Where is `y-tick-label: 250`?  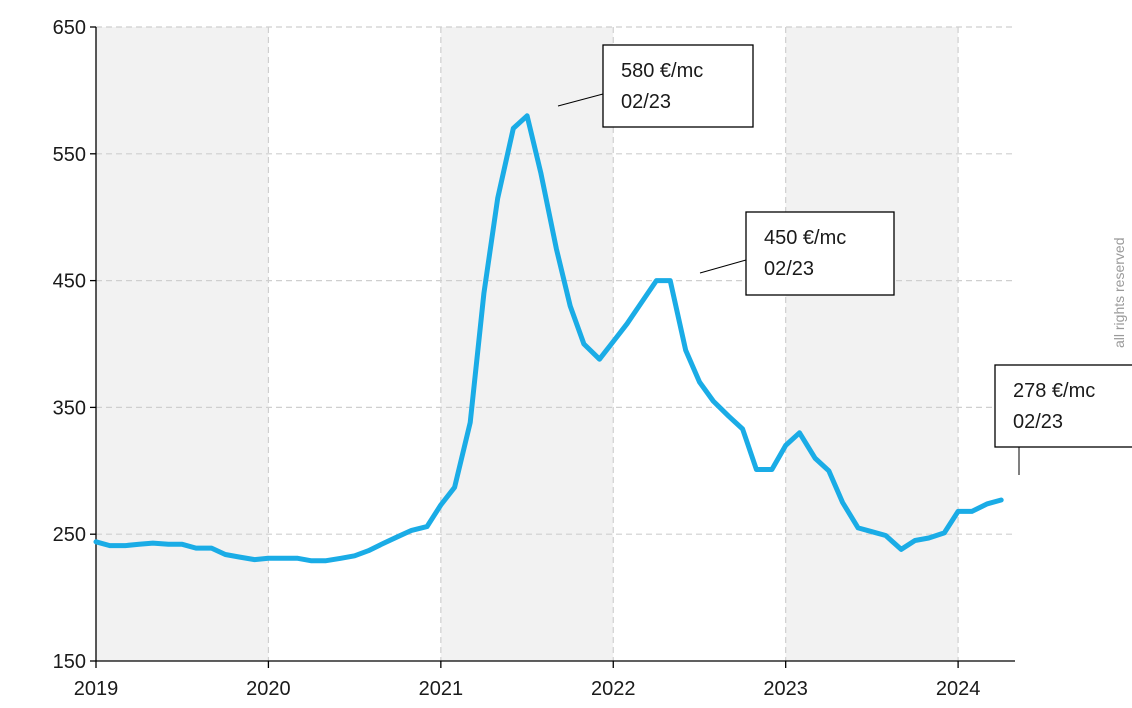
y-tick-label: 250 is located at coordinates (69, 535).